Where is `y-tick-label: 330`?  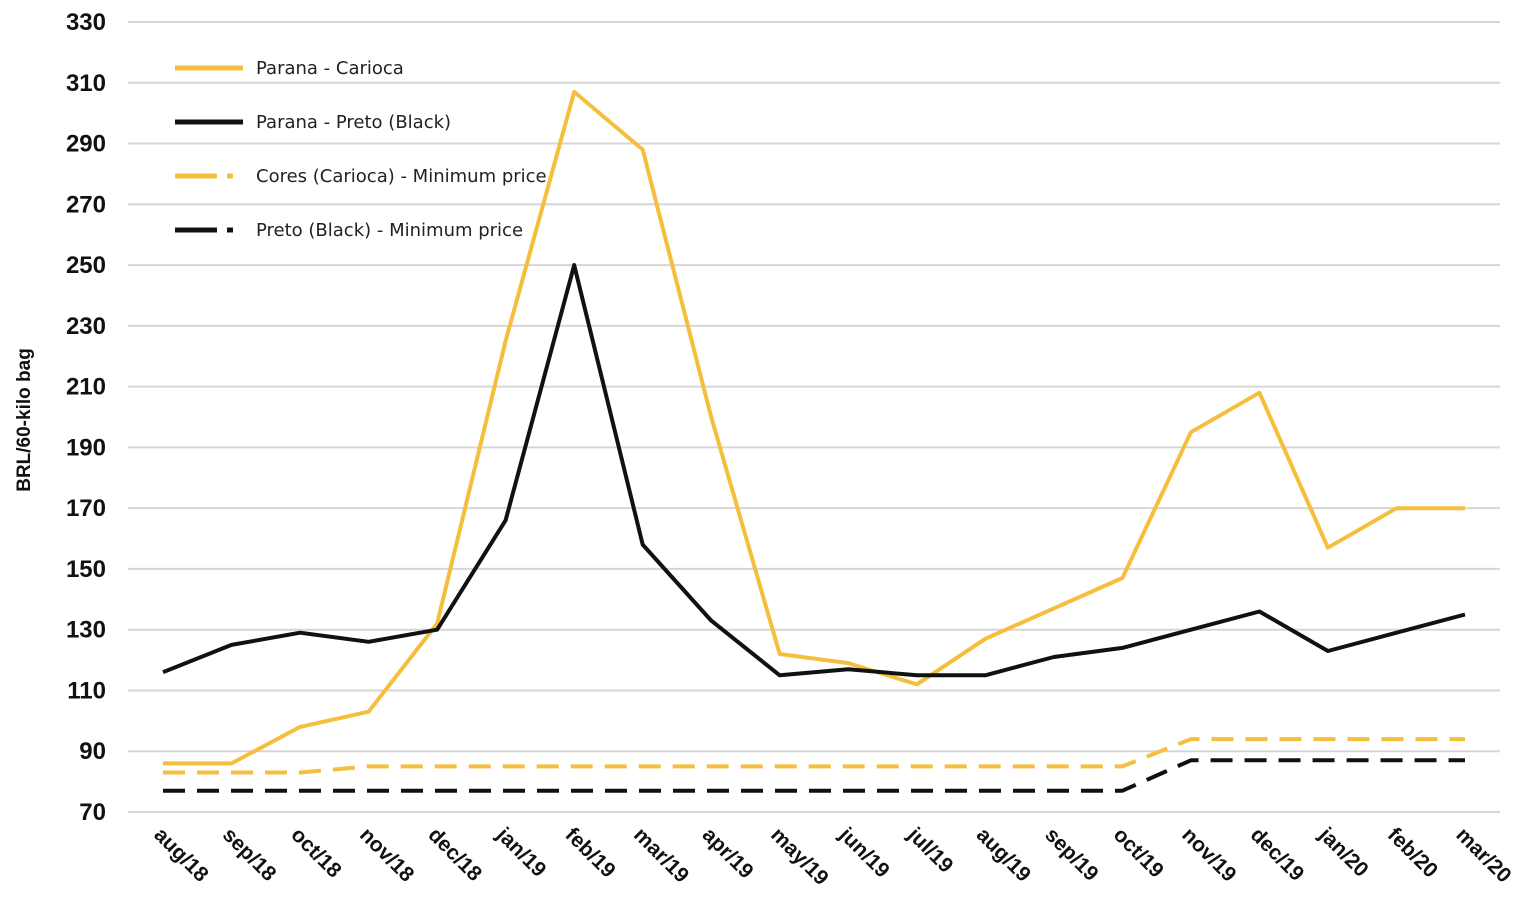
y-tick-label: 330 is located at coordinates (86, 22).